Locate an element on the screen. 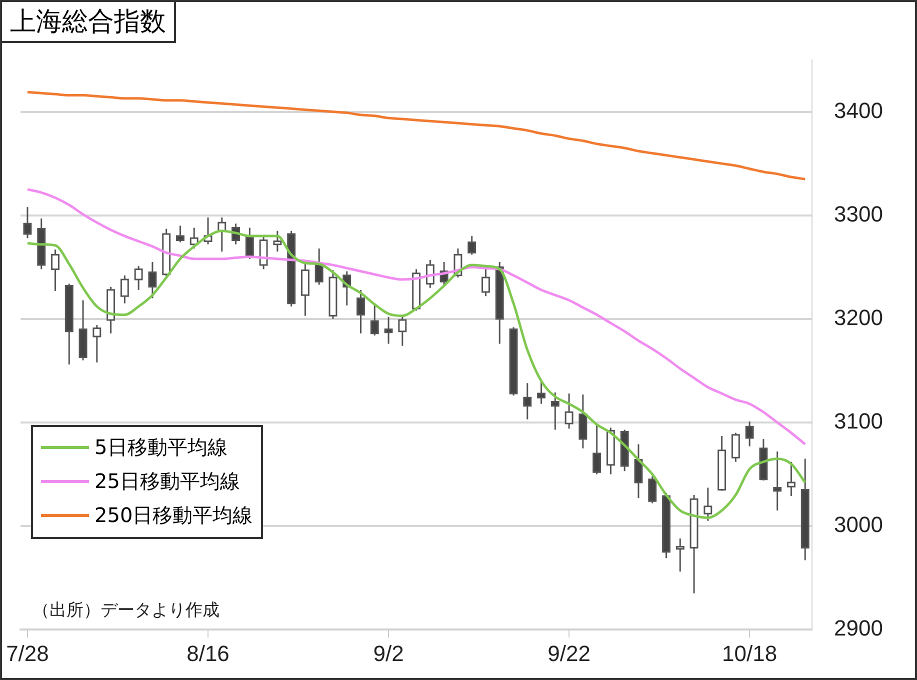 This screenshot has height=680, width=917. legend-label: 5日移動平均線 is located at coordinates (161, 448).